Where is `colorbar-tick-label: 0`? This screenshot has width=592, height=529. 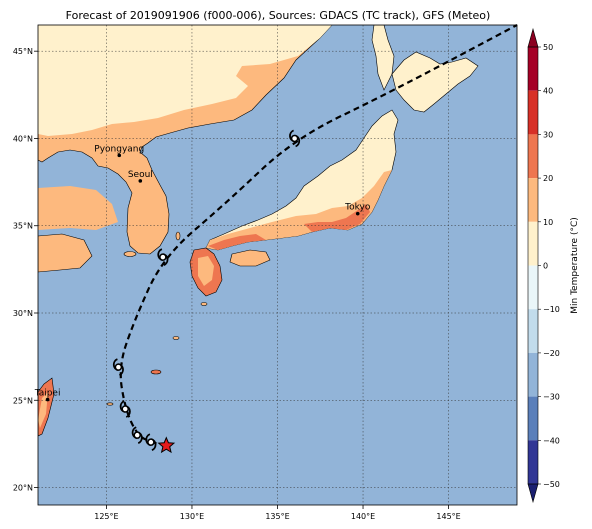 colorbar-tick-label: 0 is located at coordinates (545, 266).